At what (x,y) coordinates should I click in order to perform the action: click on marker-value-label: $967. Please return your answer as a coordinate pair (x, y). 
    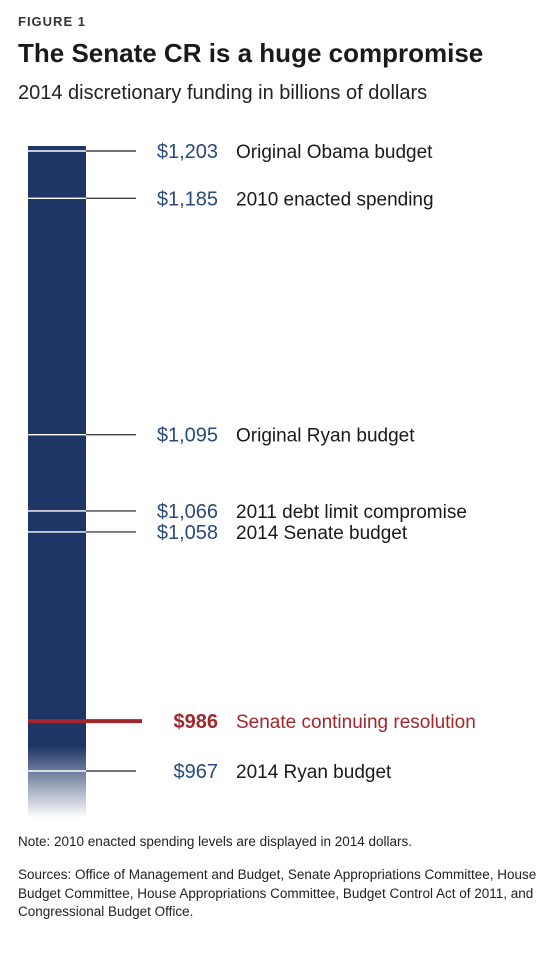
    Looking at the image, I should click on (196, 772).